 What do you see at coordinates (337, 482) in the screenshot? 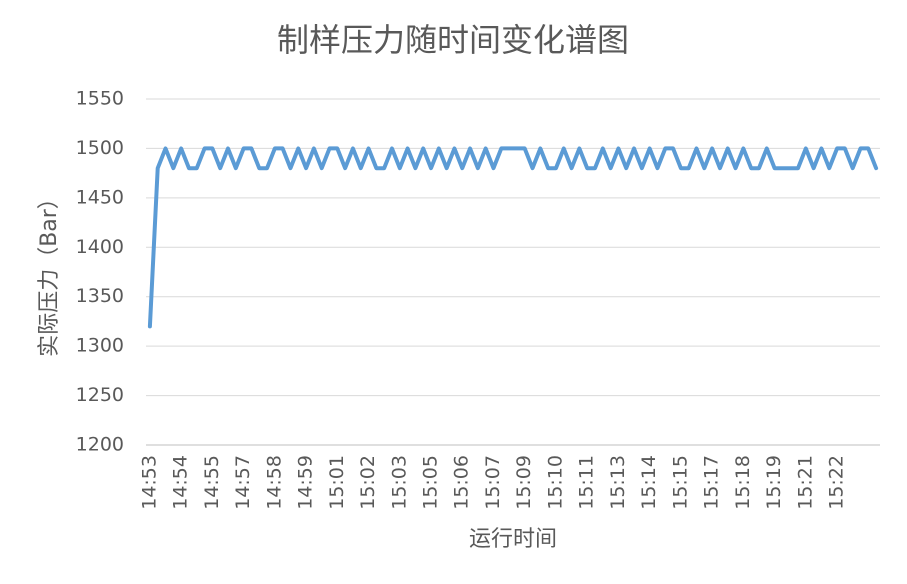
I see `x-tick-label: 15:01` at bounding box center [337, 482].